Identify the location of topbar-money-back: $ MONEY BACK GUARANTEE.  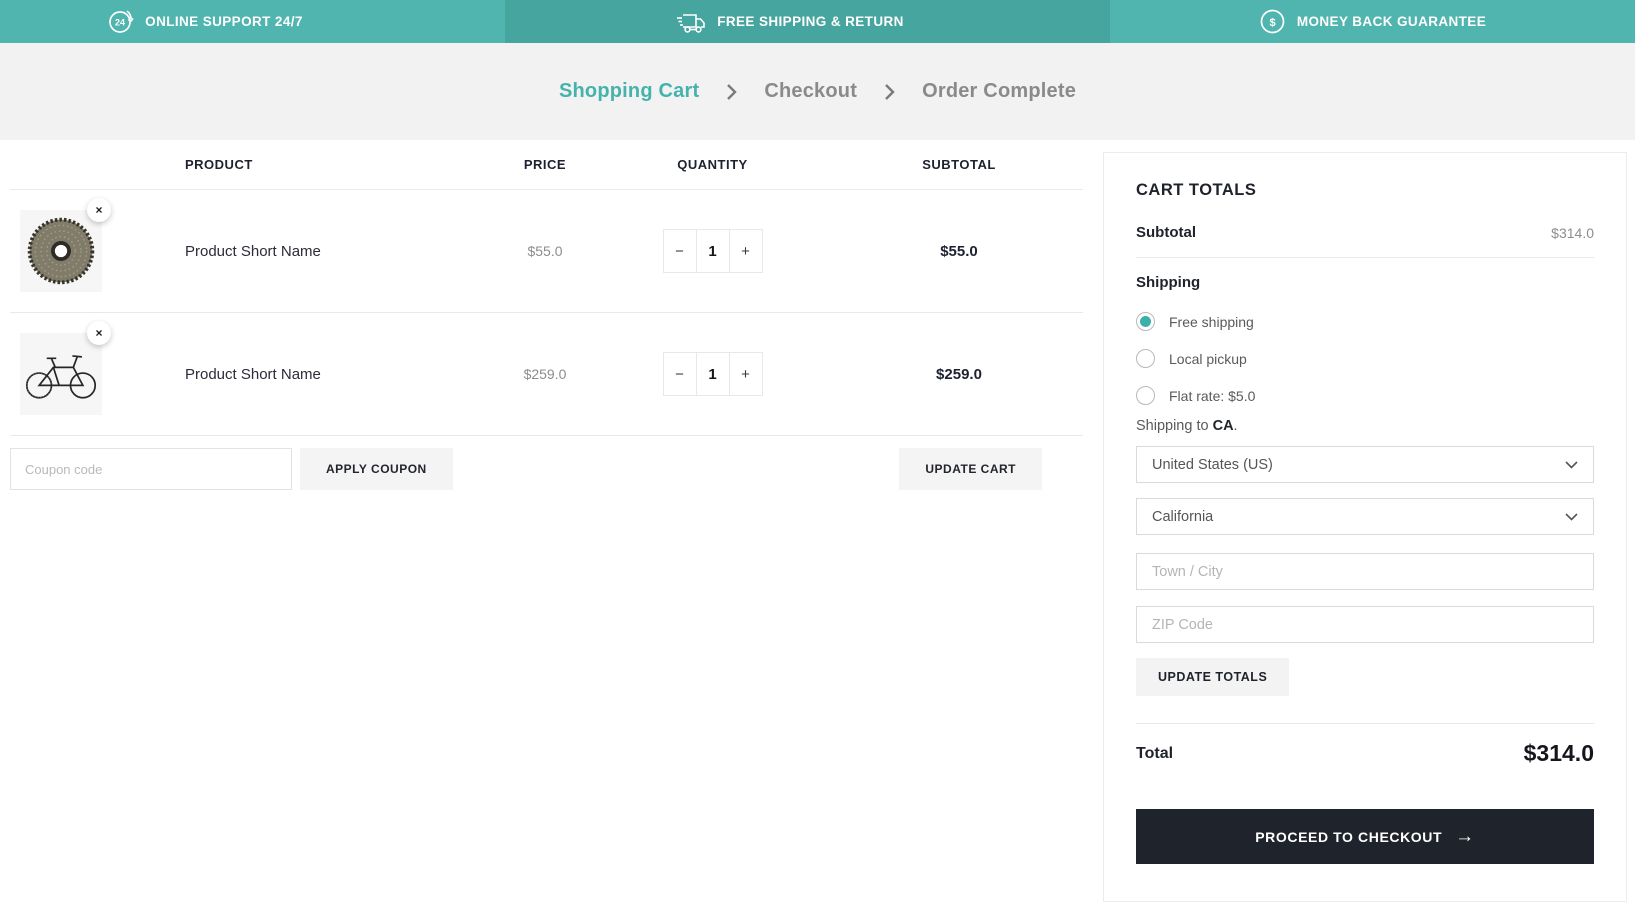
(1372, 21).